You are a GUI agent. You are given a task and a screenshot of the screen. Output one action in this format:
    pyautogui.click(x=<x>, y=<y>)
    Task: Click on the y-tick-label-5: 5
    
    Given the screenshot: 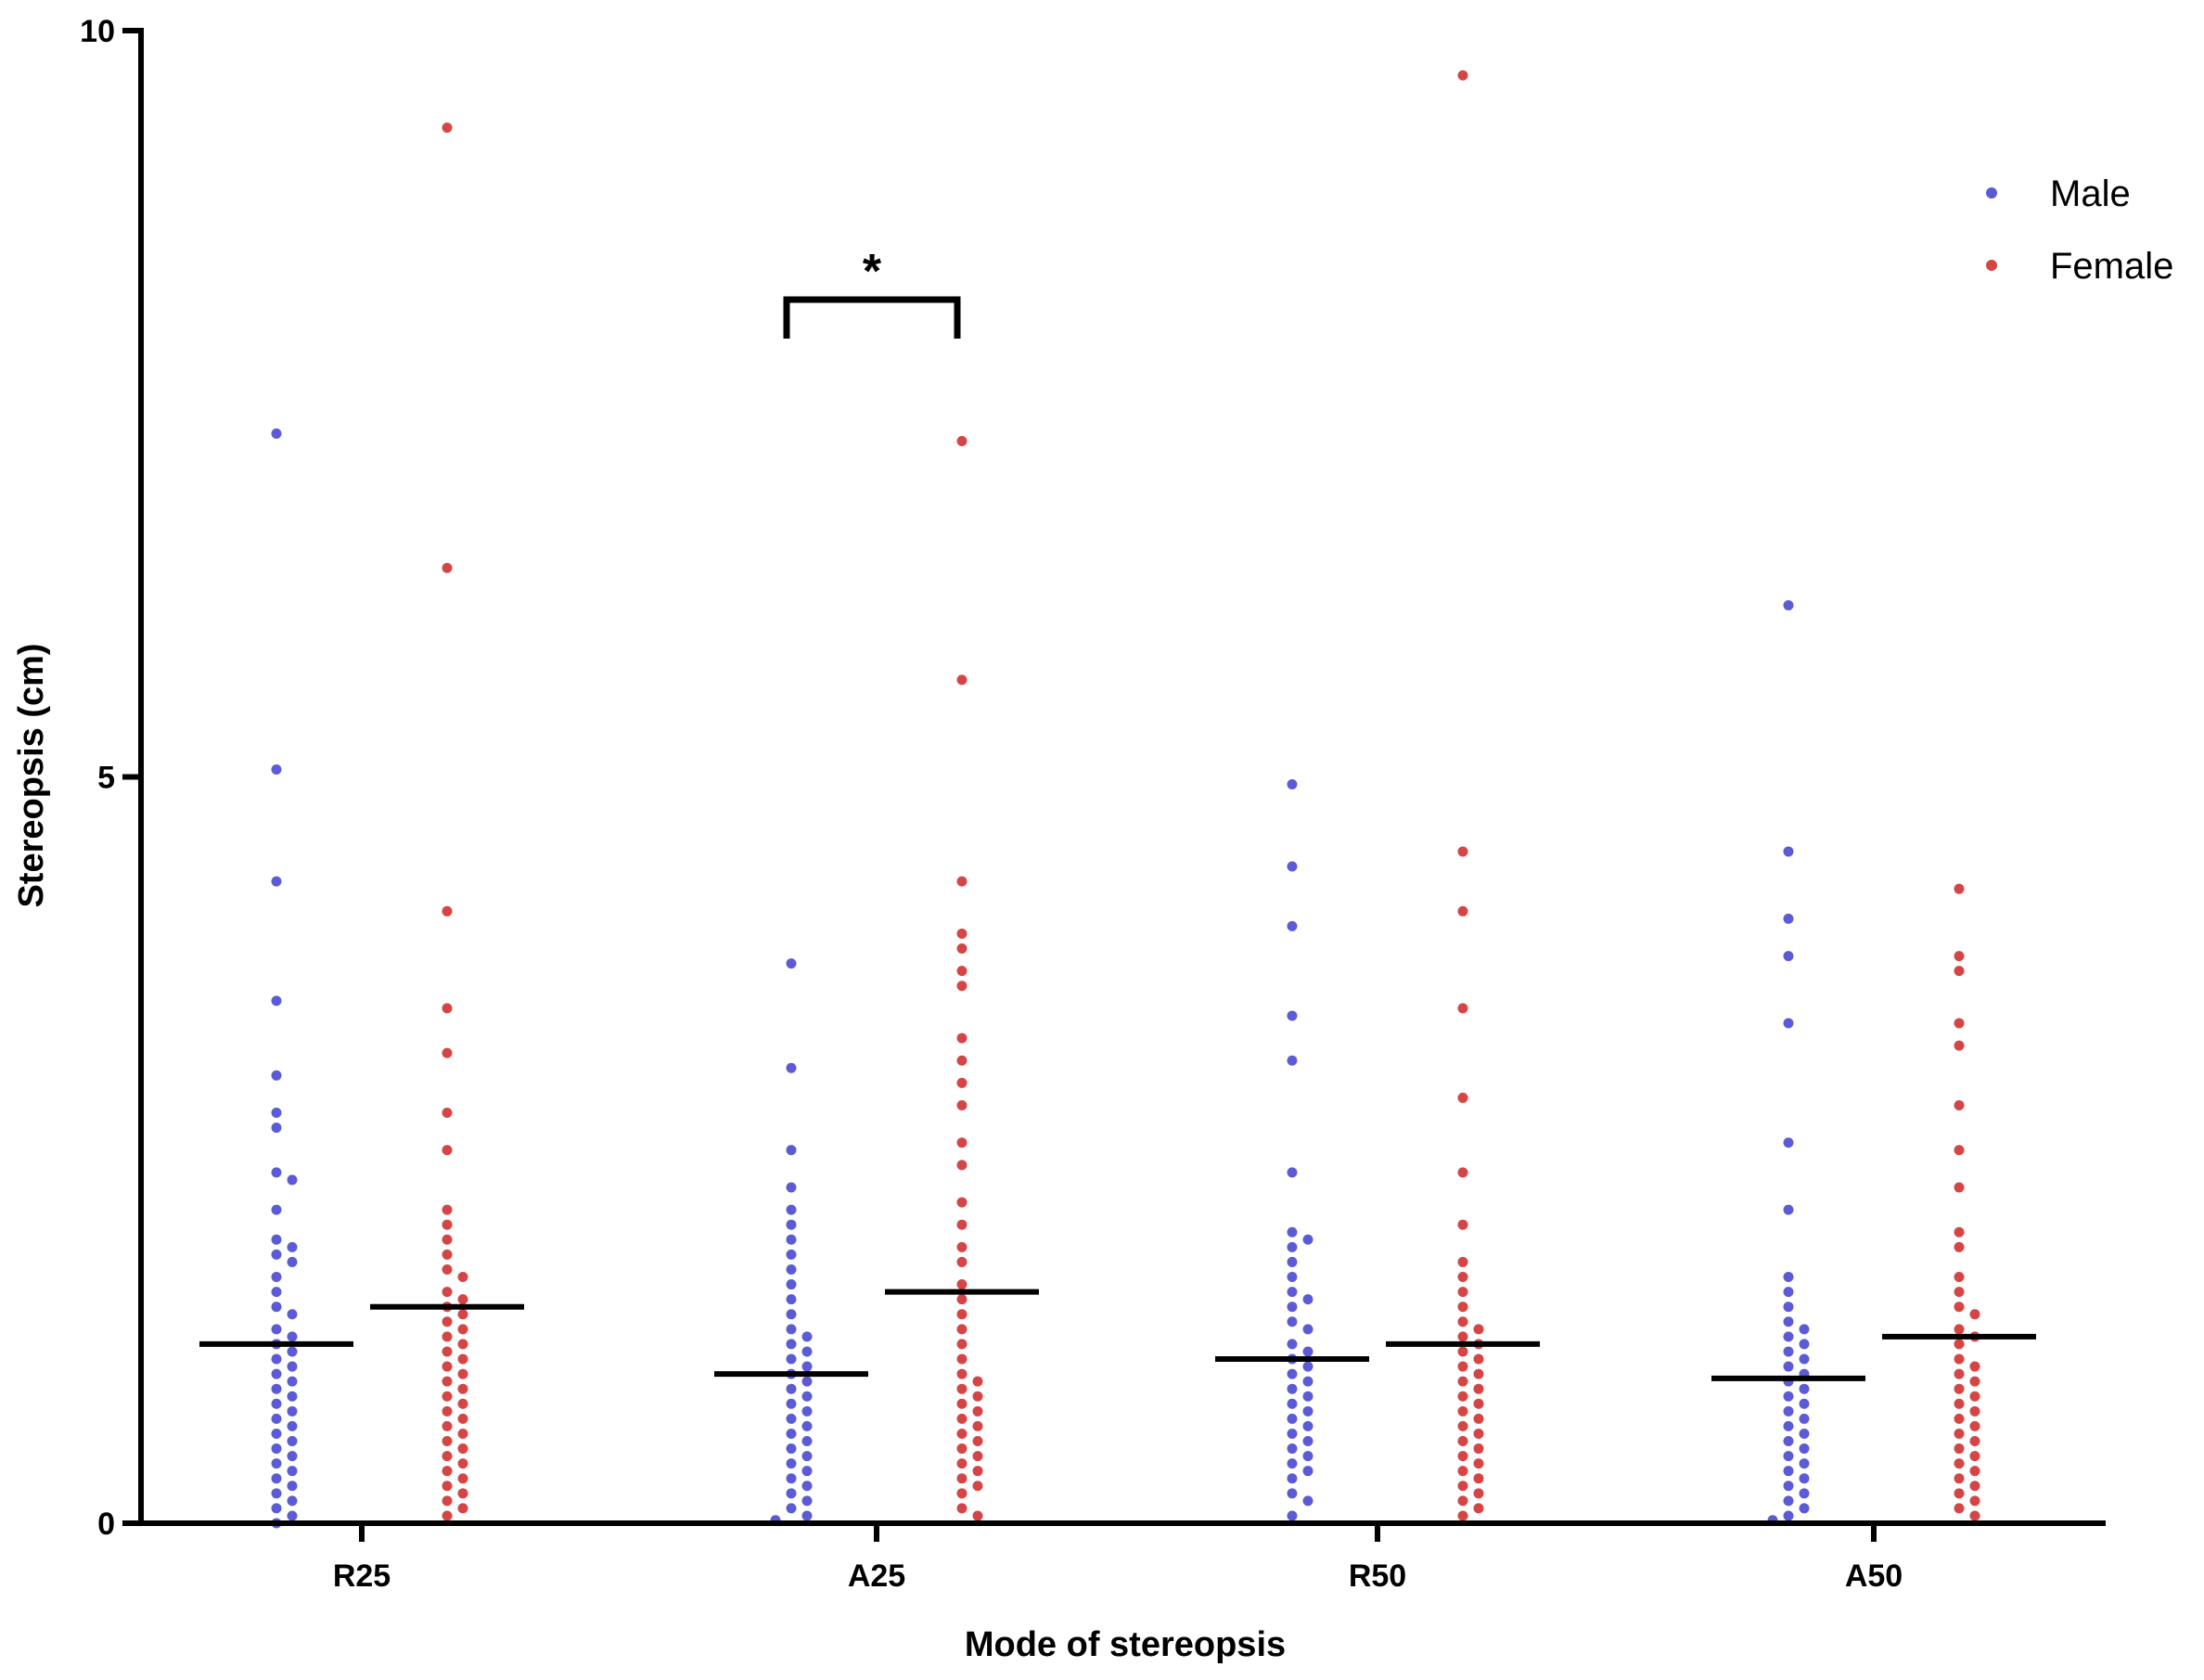 What is the action you would take?
    pyautogui.click(x=106, y=778)
    